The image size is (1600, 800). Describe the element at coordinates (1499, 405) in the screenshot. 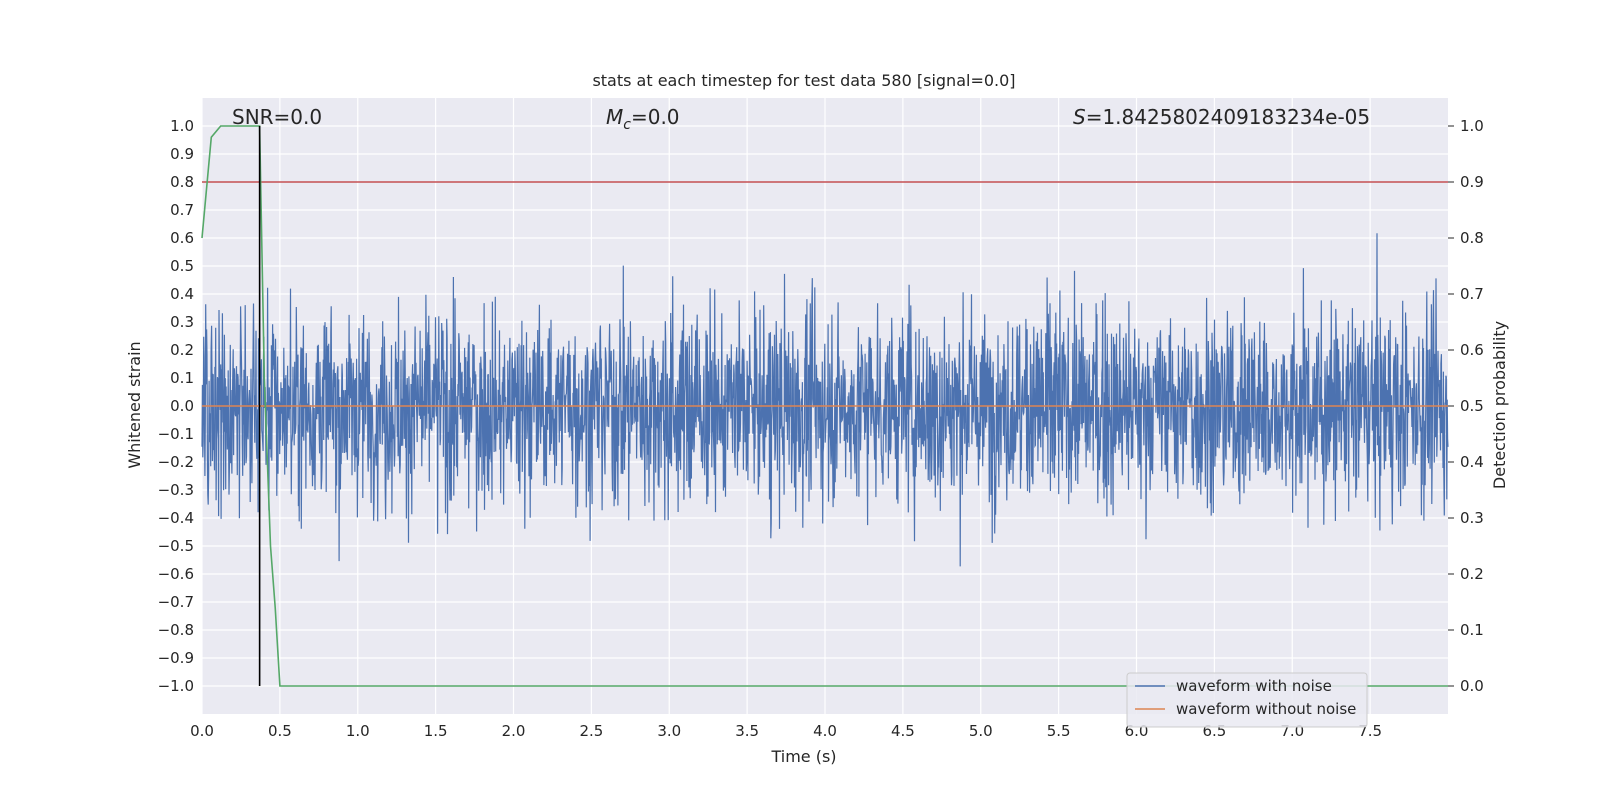

I see `y2-axis-label: Detection probability` at that location.